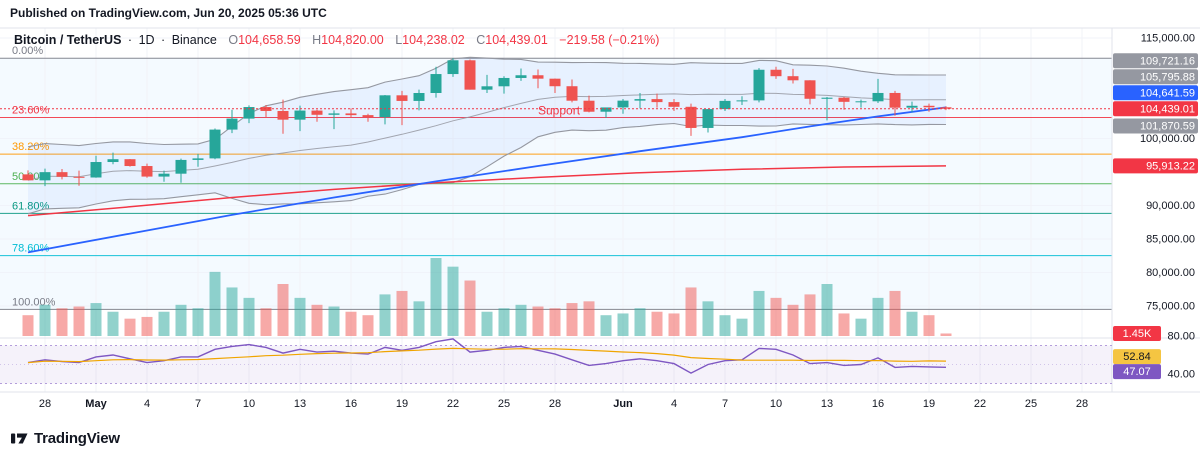 Image resolution: width=1200 pixels, height=455 pixels. Describe the element at coordinates (1167, 93) in the screenshot. I see `price-axis-badge-text: 104,641.59` at that location.